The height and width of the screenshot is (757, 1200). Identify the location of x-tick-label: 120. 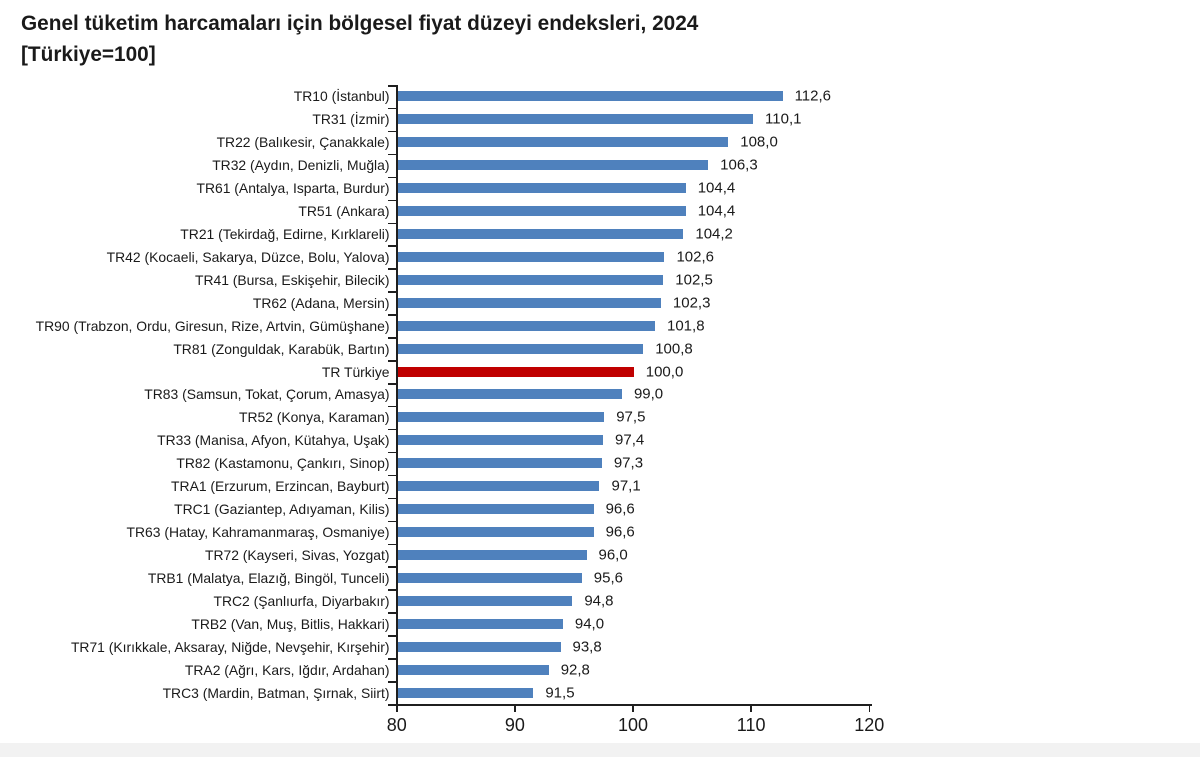
(869, 725).